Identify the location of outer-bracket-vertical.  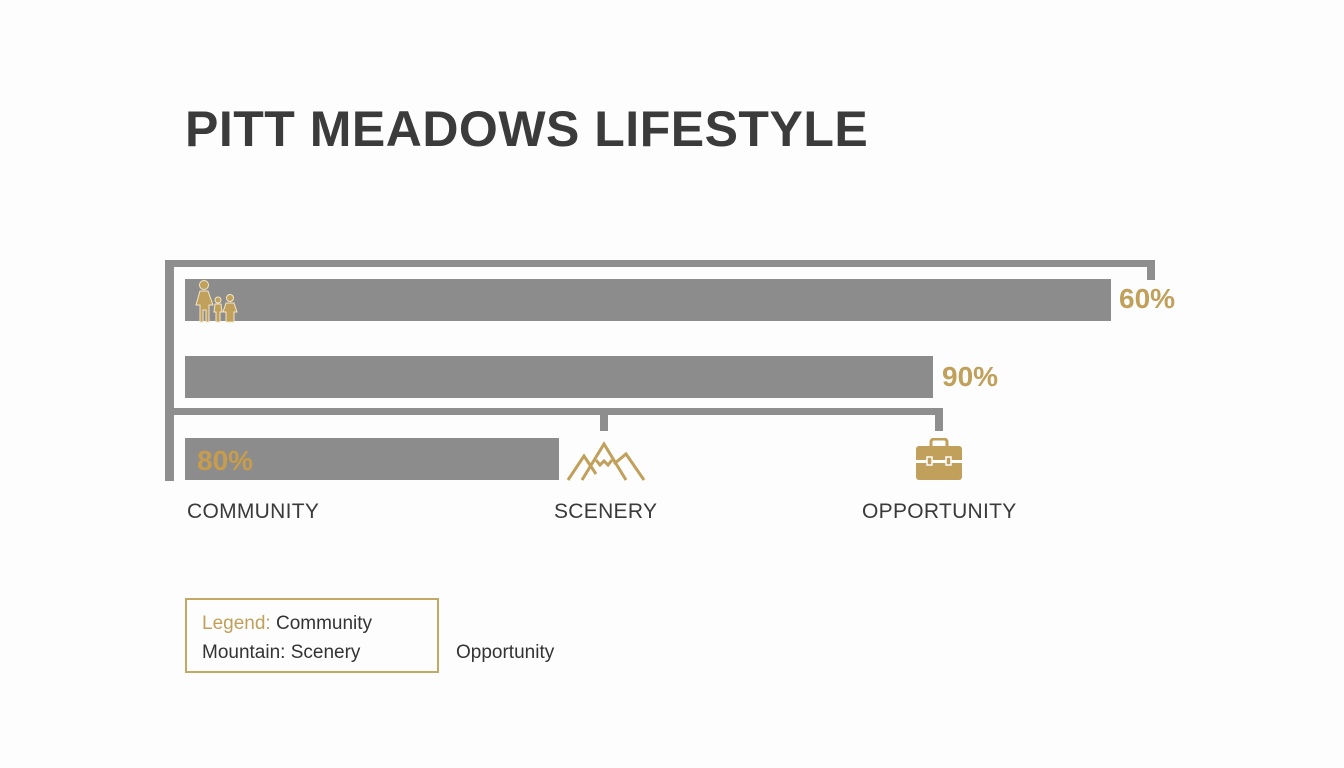
(169, 370).